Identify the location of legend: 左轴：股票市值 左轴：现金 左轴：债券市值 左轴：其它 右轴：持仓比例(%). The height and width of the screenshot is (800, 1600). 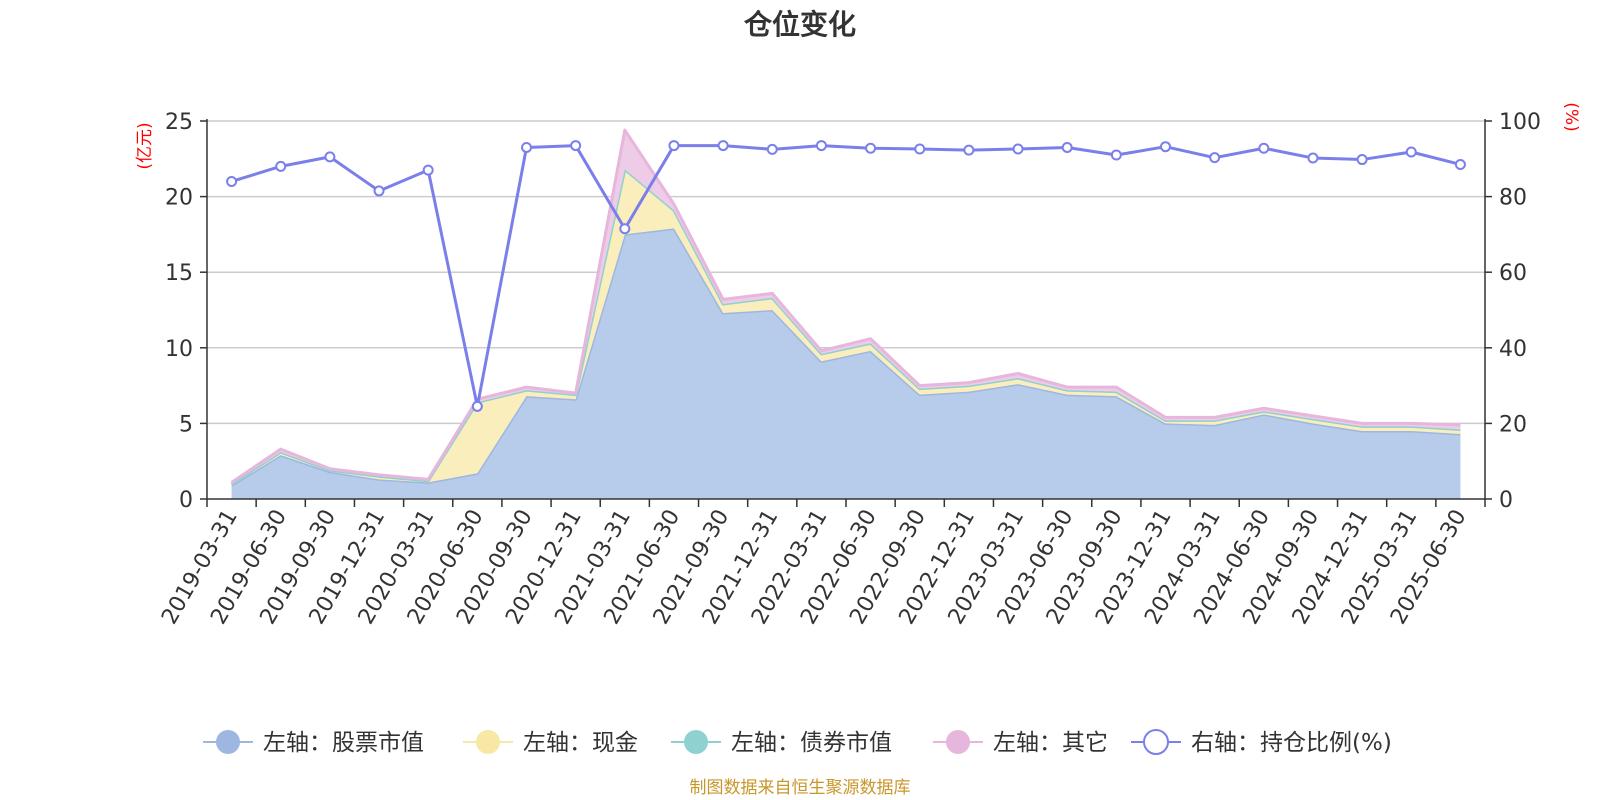
(797, 742).